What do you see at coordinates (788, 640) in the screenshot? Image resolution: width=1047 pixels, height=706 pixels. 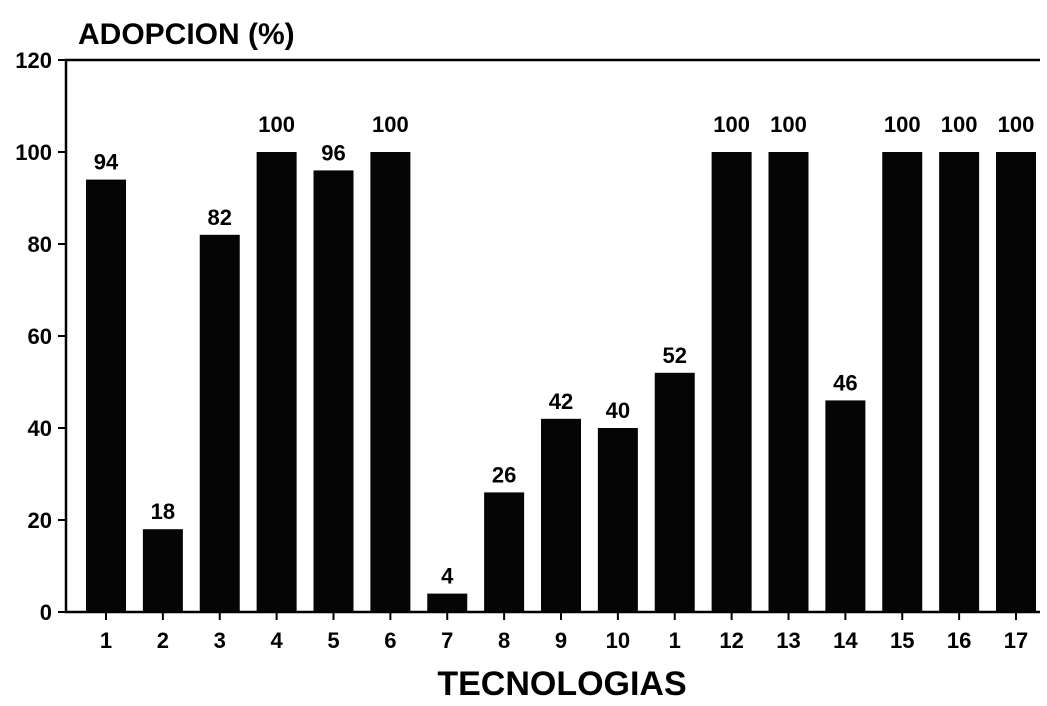 I see `x-tick-label-13: 13` at bounding box center [788, 640].